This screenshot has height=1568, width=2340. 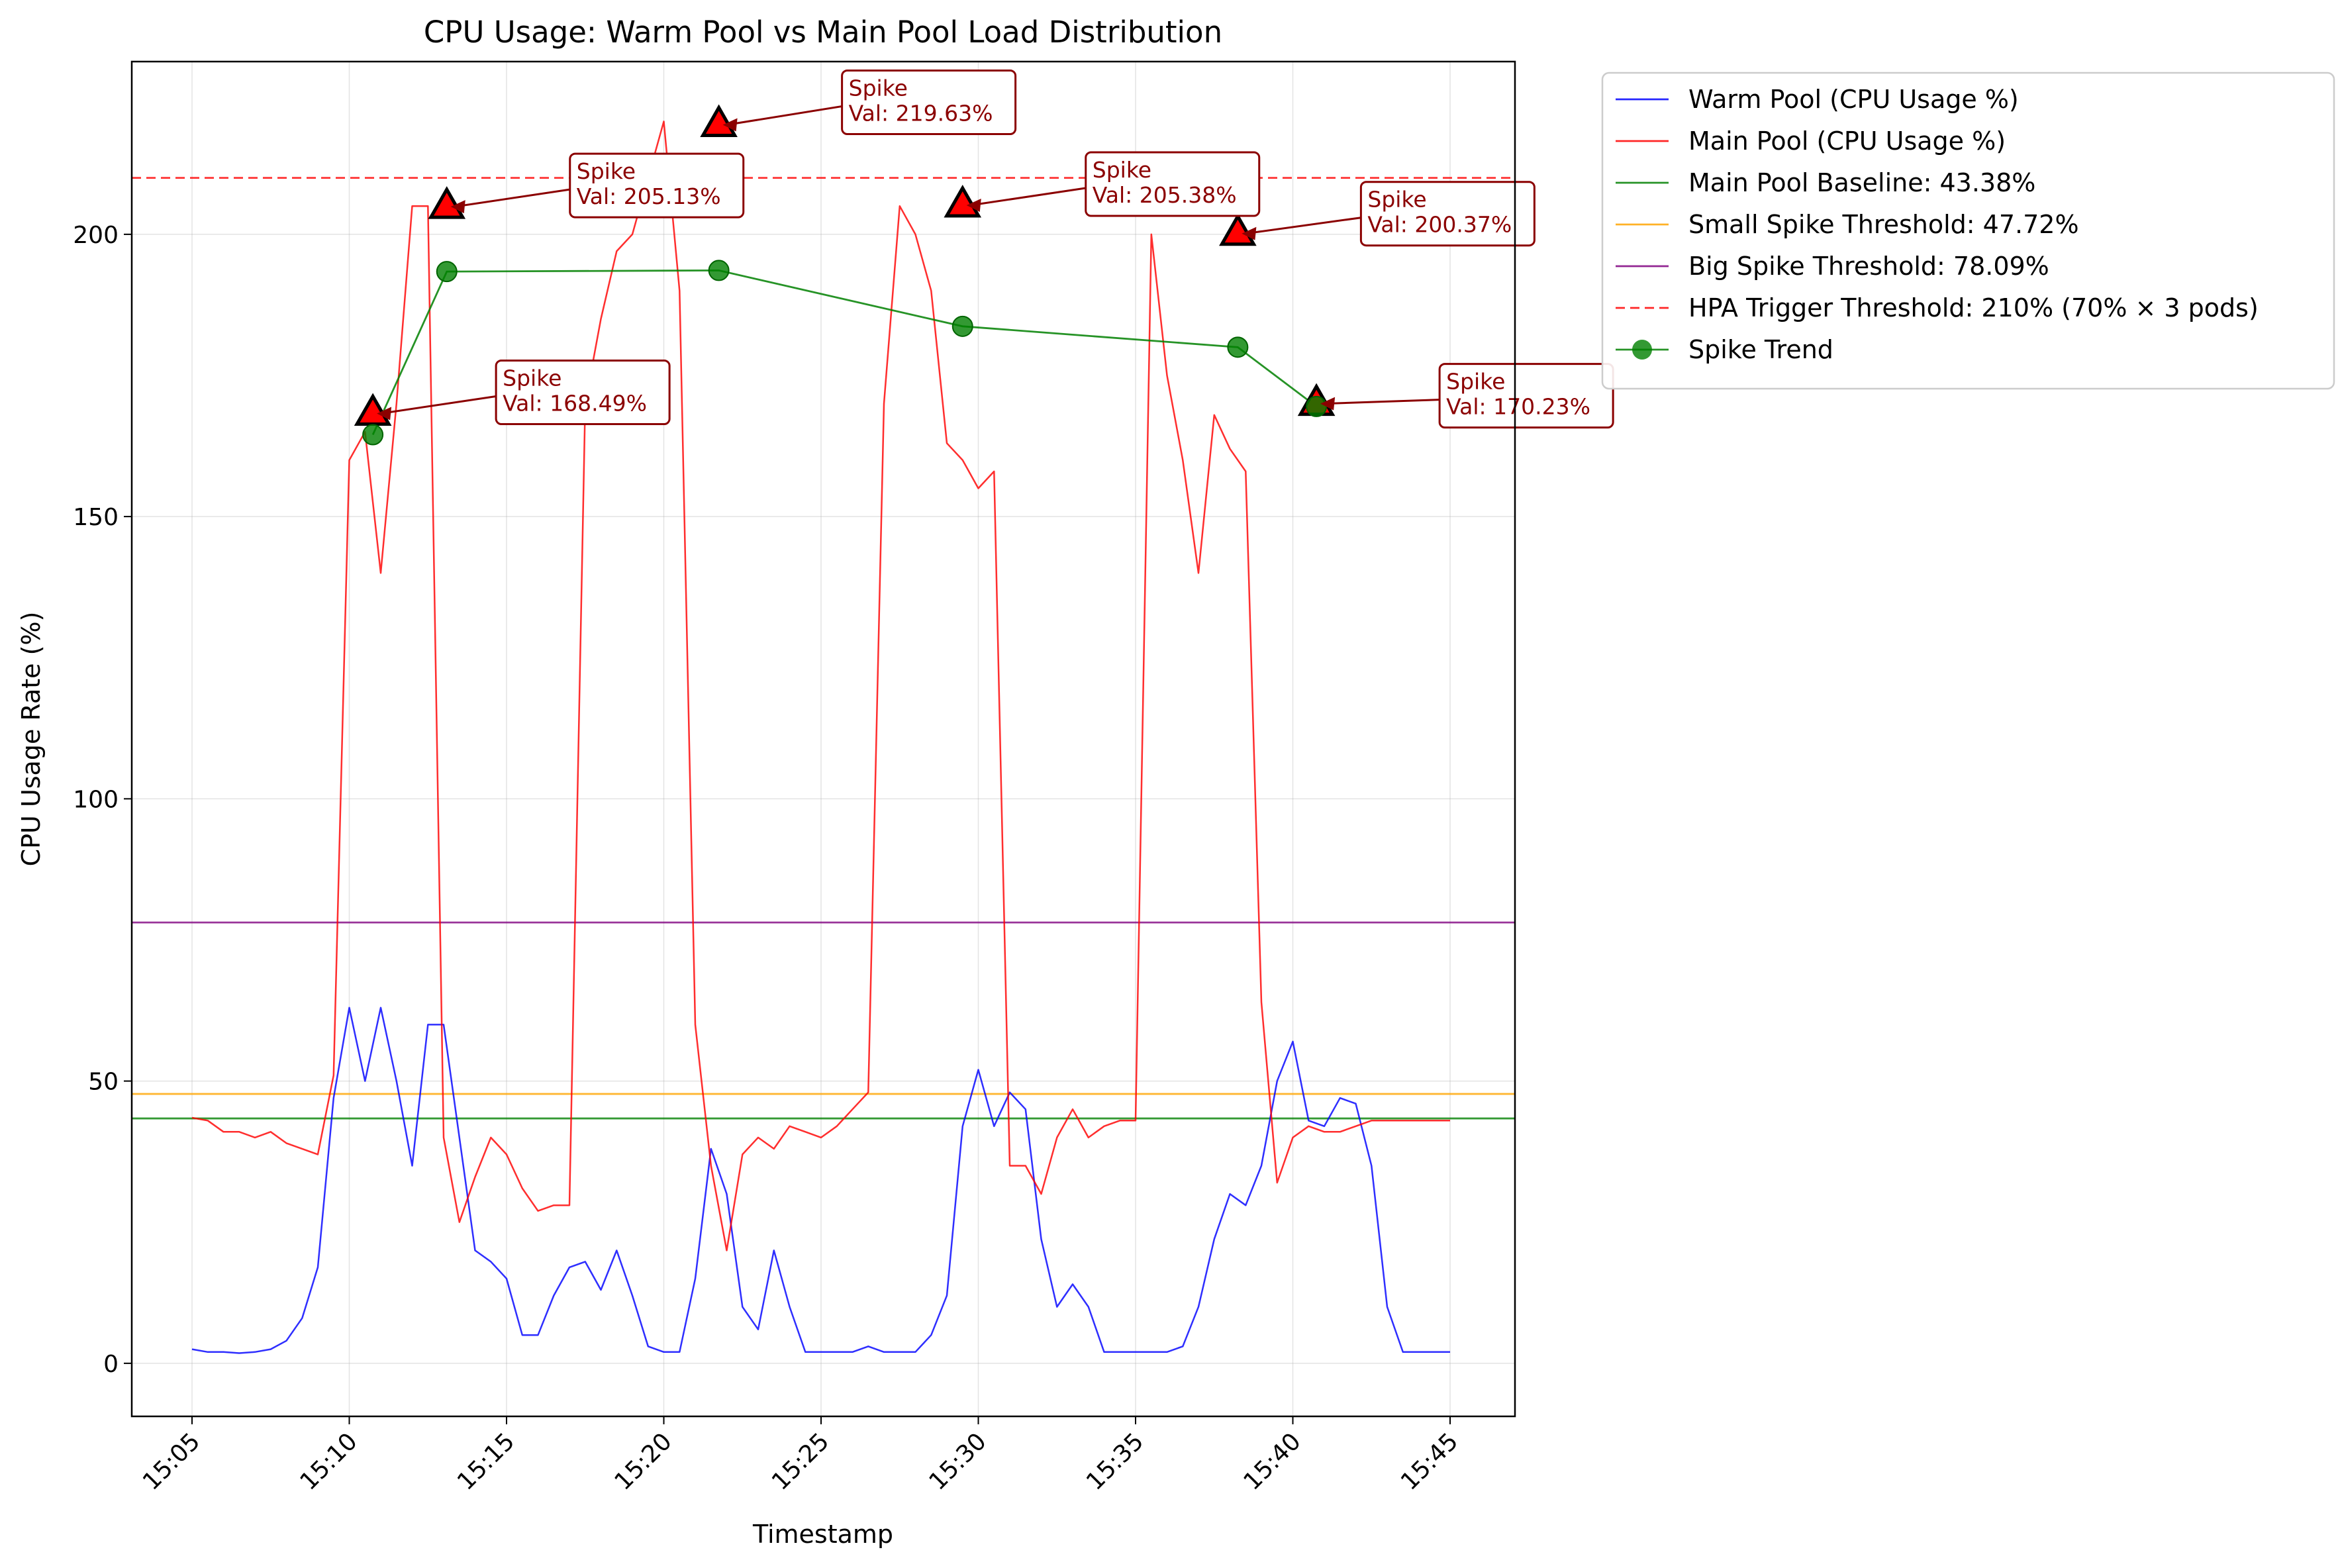 I want to click on annotation-text: Val: 205.38%, so click(x=1165, y=195).